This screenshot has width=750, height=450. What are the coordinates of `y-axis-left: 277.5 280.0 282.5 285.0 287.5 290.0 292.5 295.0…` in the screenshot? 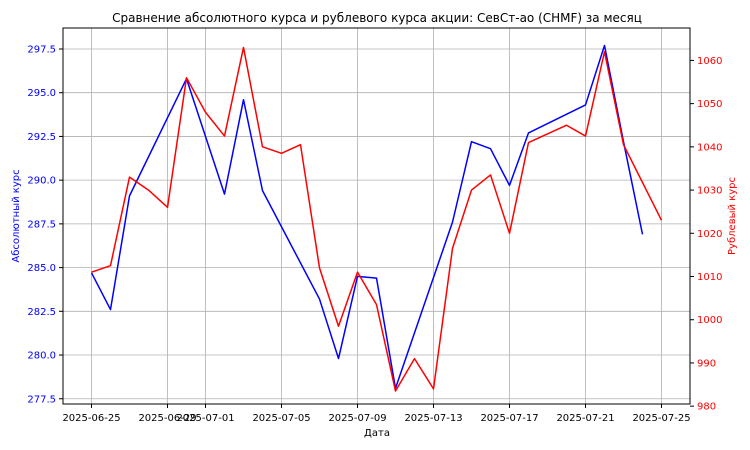 It's located at (45, 224).